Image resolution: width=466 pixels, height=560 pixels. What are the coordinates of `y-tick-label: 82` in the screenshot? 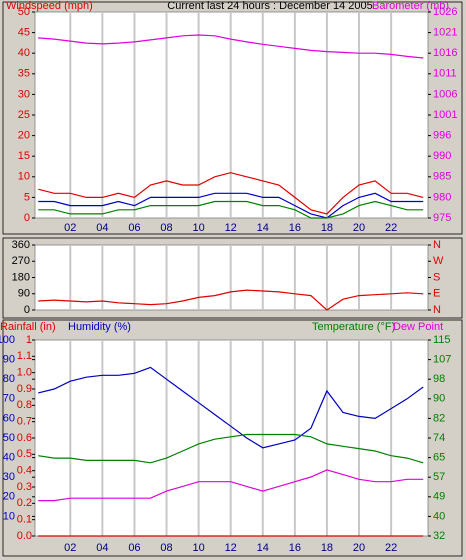 It's located at (439, 418).